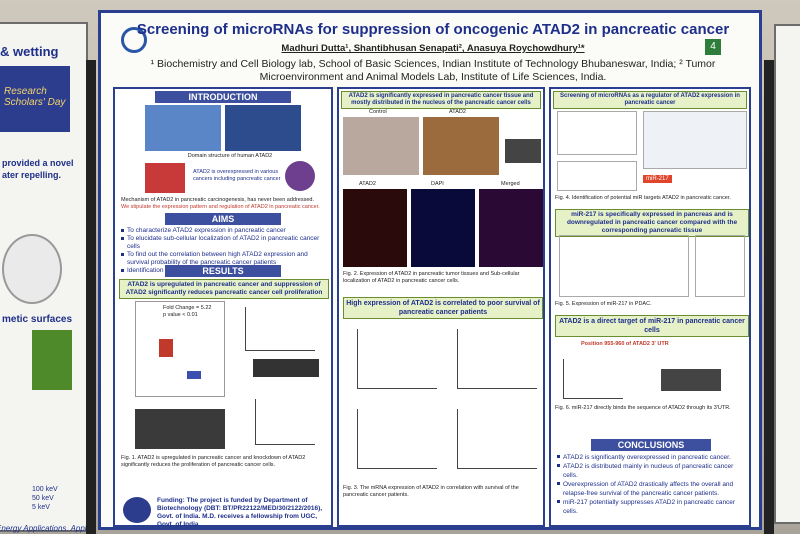  I want to click on neighbor-legend: 5 keV, so click(41, 507).